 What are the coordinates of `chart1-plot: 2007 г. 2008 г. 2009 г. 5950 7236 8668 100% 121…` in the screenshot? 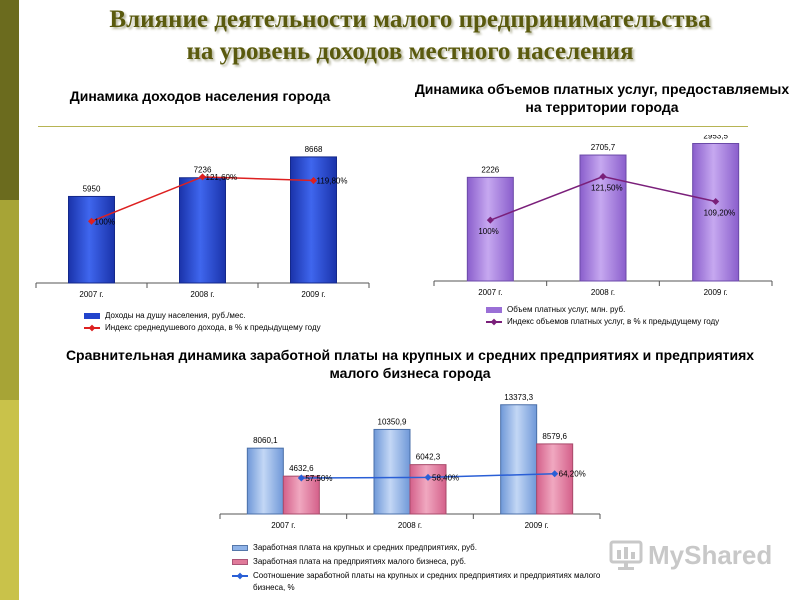 It's located at (202, 222).